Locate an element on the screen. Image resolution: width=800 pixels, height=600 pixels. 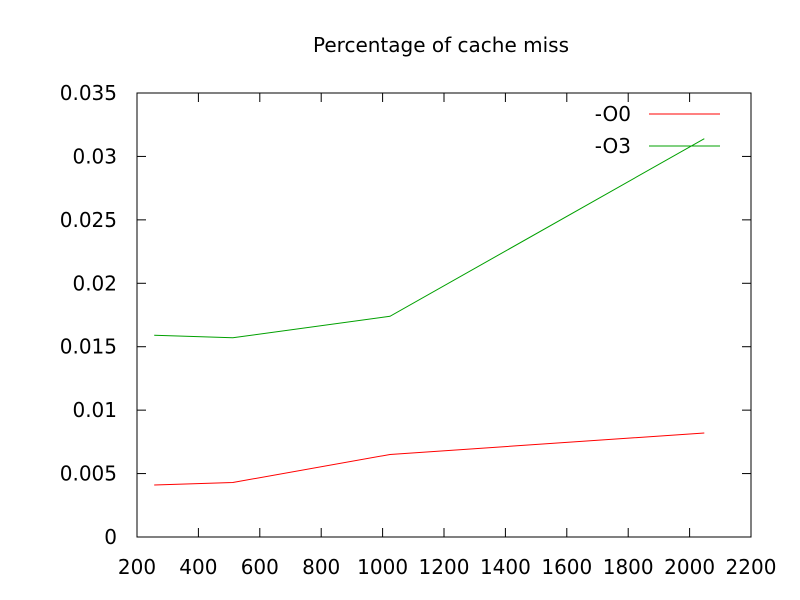
y-tick-label: 0.005 is located at coordinates (88, 474).